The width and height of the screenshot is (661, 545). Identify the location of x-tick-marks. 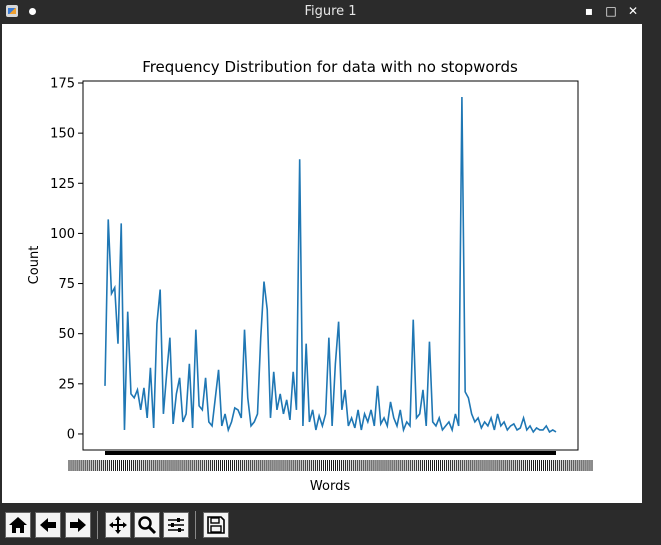
(330, 453).